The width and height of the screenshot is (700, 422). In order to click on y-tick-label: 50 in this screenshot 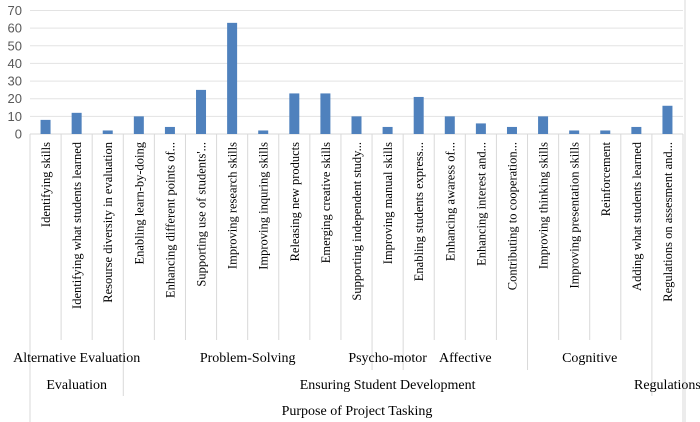, I will do `click(15, 45)`.